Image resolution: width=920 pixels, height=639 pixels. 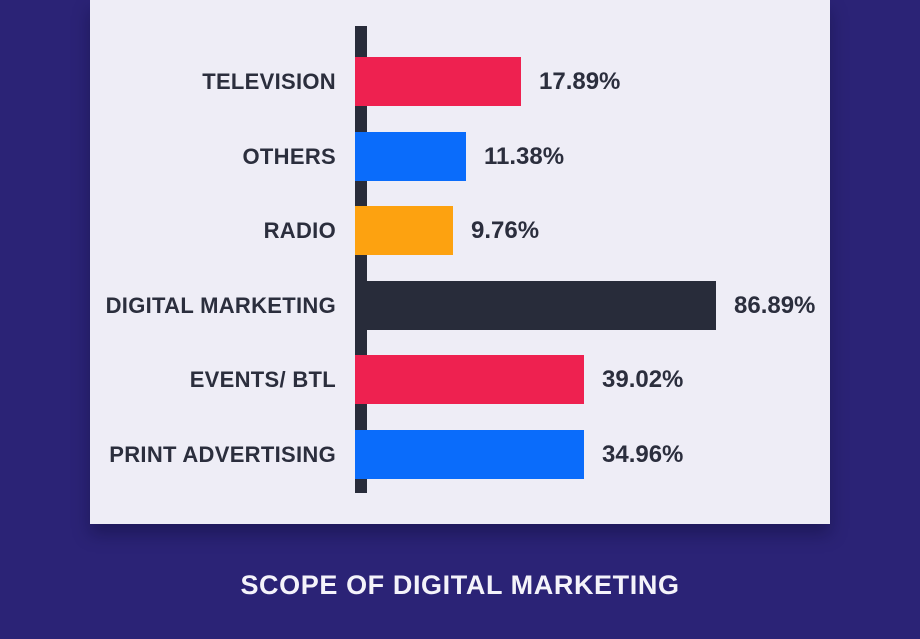 What do you see at coordinates (643, 379) in the screenshot?
I see `value-label: 39.02%` at bounding box center [643, 379].